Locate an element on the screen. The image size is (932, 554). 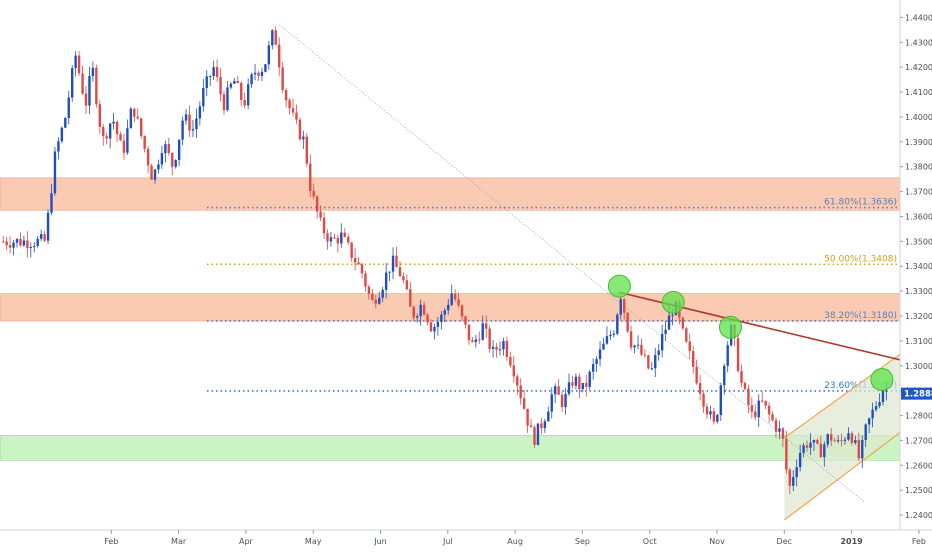
price-tick-label-20: 1.2400 is located at coordinates (918, 515).